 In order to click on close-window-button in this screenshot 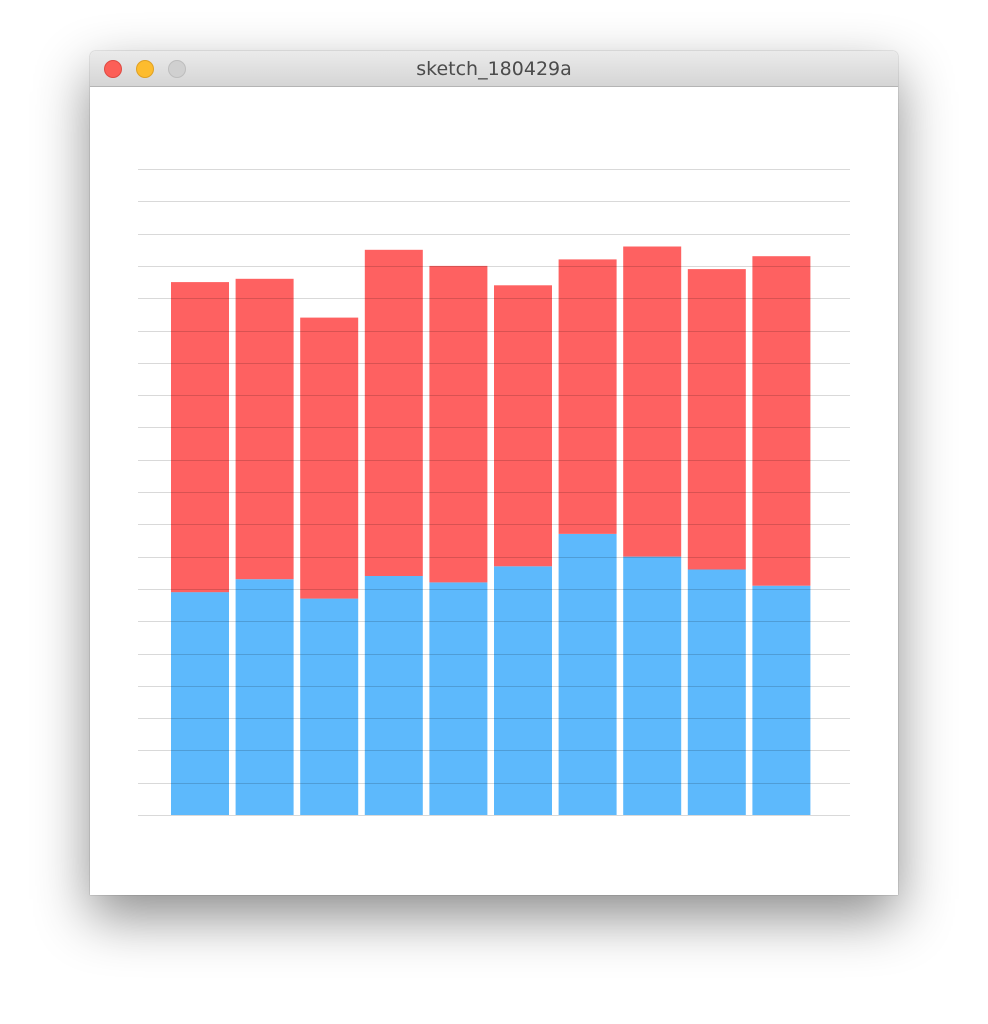, I will do `click(113, 69)`.